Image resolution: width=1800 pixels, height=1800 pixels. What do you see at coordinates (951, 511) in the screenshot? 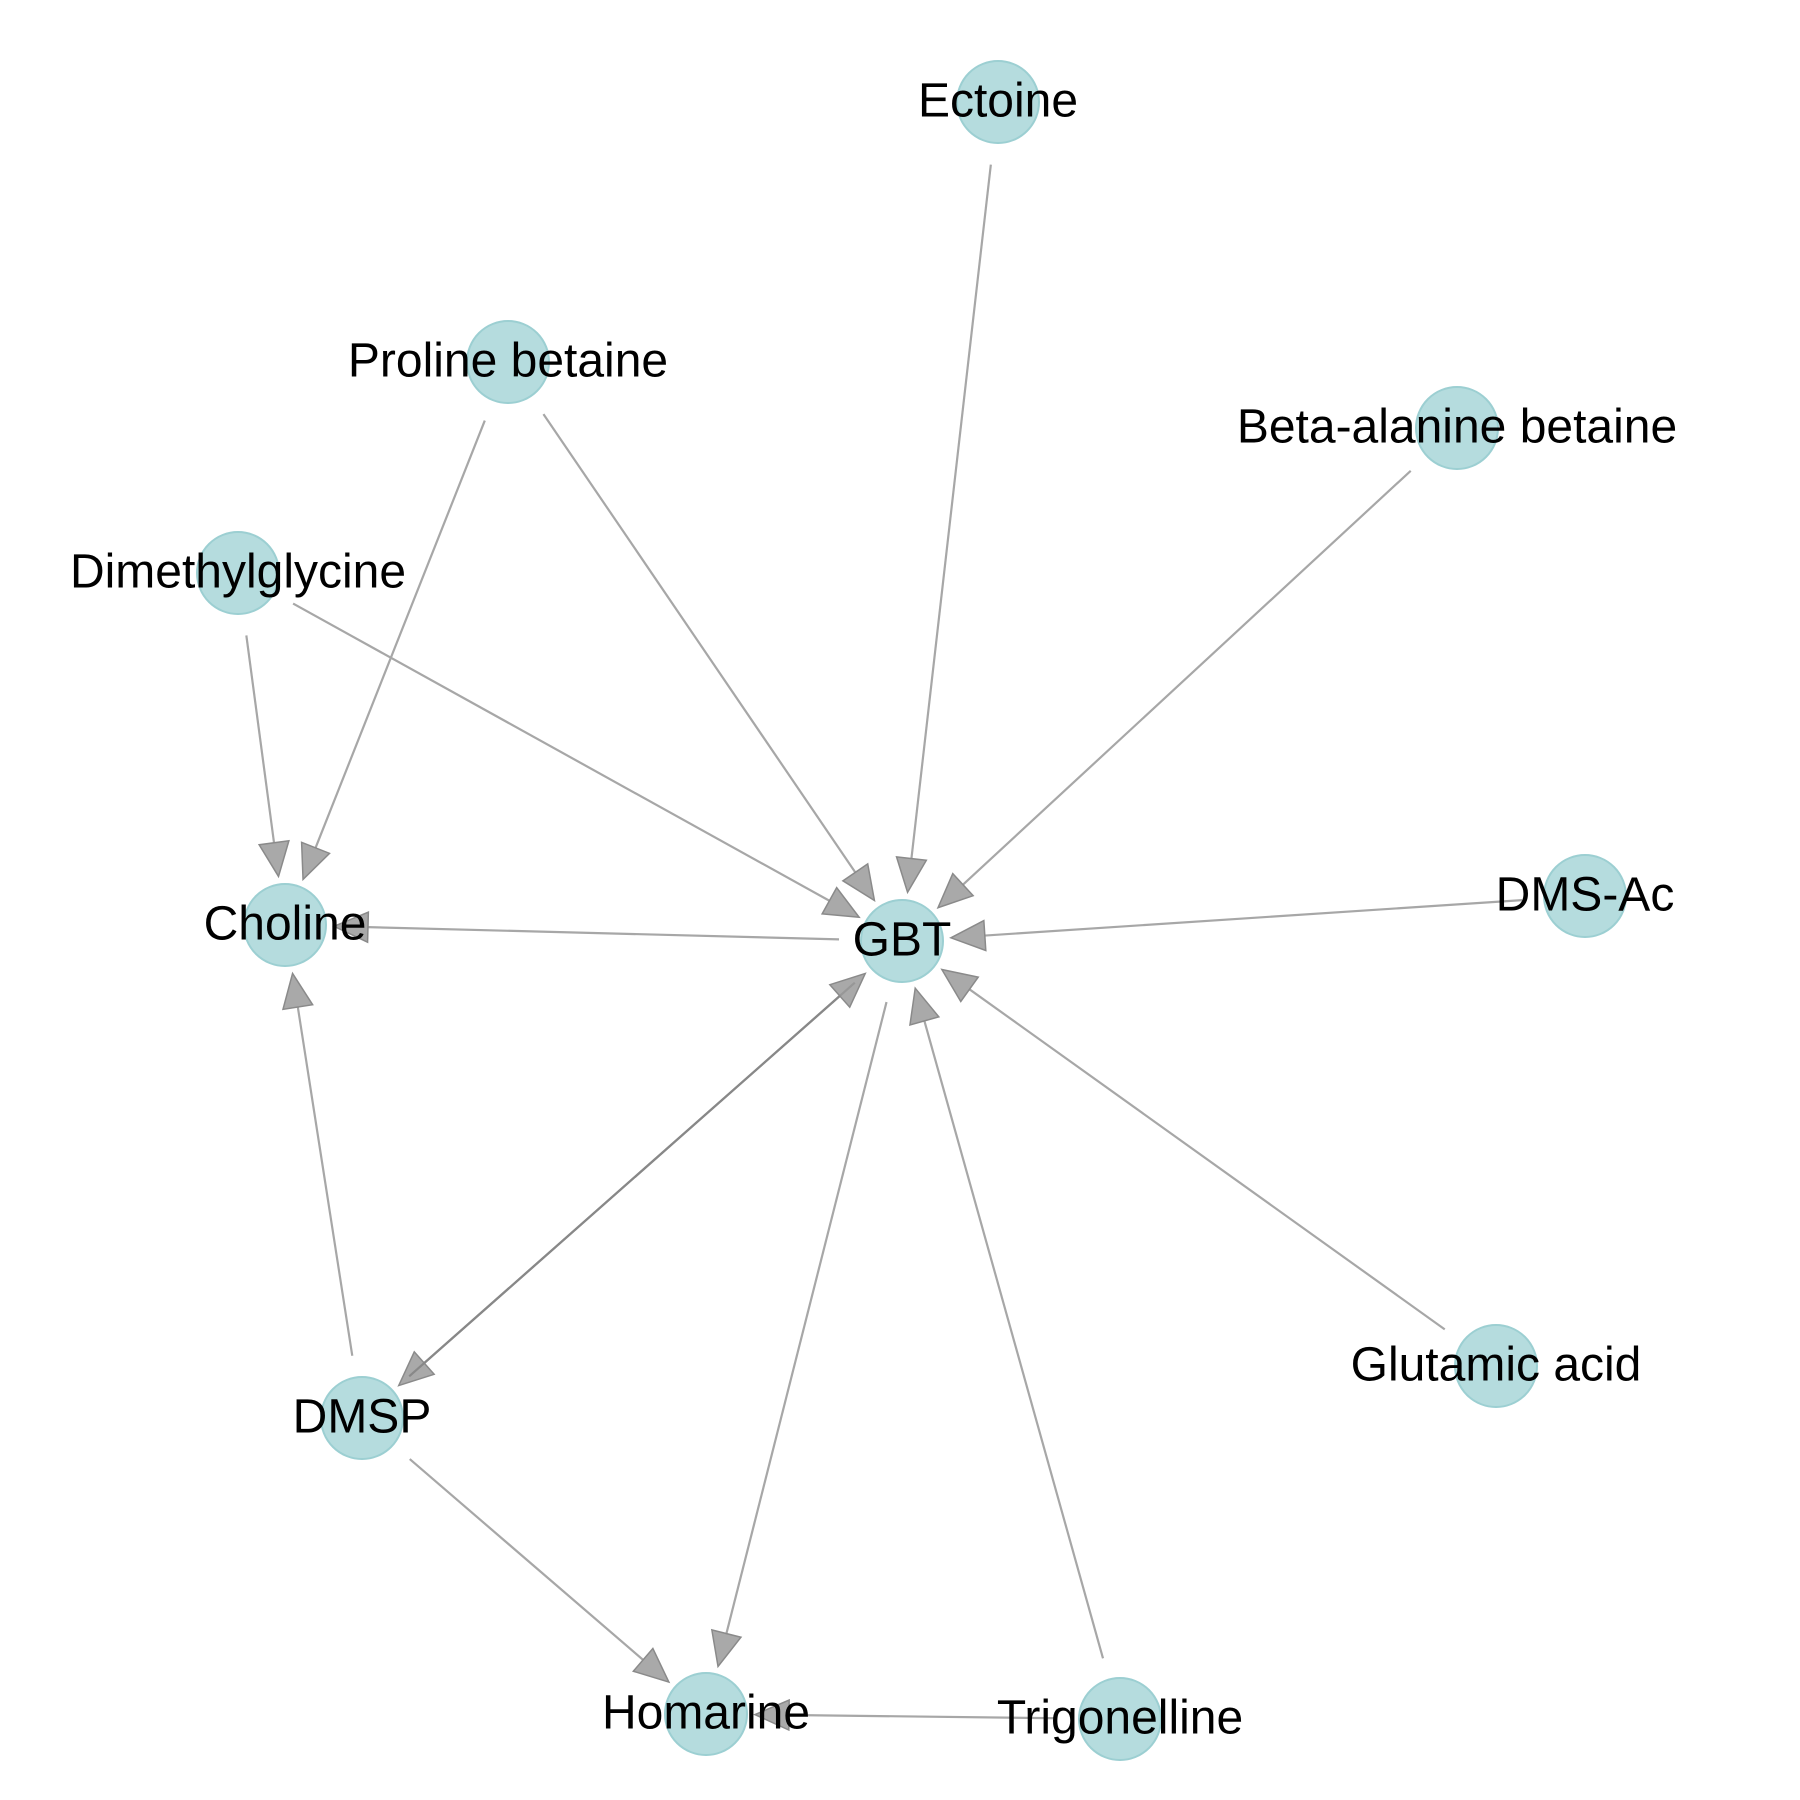
I see `edge-ectoine-to-gbt` at bounding box center [951, 511].